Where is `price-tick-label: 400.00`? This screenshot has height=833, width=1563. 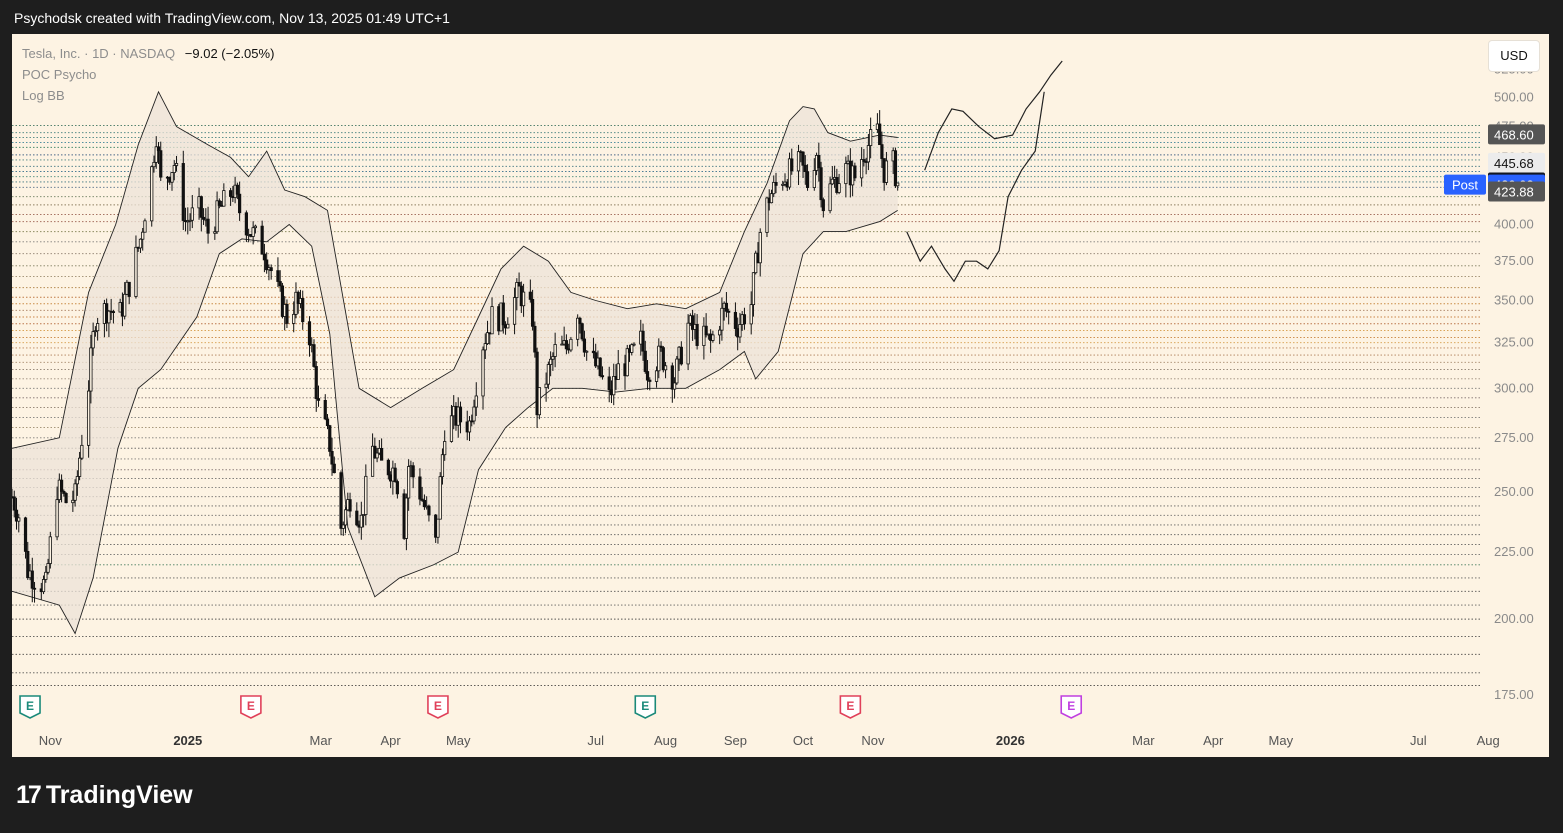 price-tick-label: 400.00 is located at coordinates (1514, 223).